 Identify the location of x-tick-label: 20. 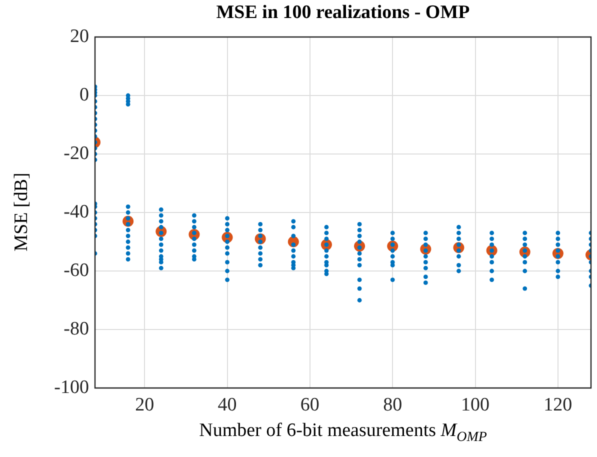
(144, 405).